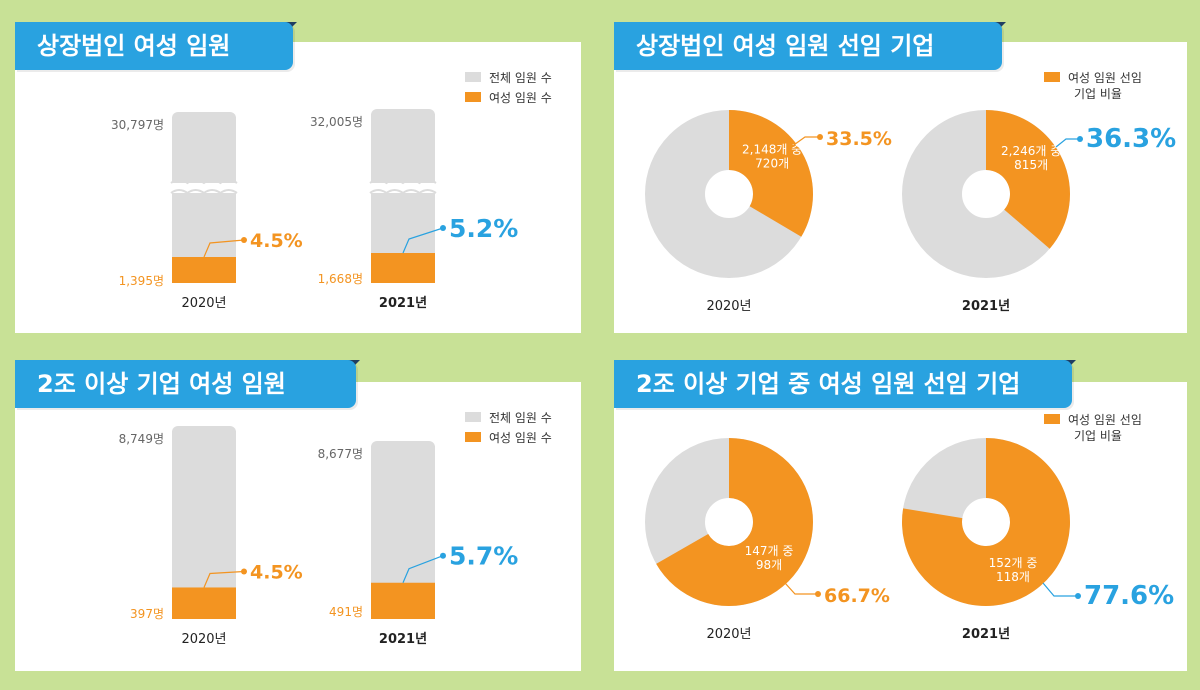 The image size is (1200, 690). What do you see at coordinates (185, 384) in the screenshot?
I see `panel-title: 2조 이상 기업 여성 임원` at bounding box center [185, 384].